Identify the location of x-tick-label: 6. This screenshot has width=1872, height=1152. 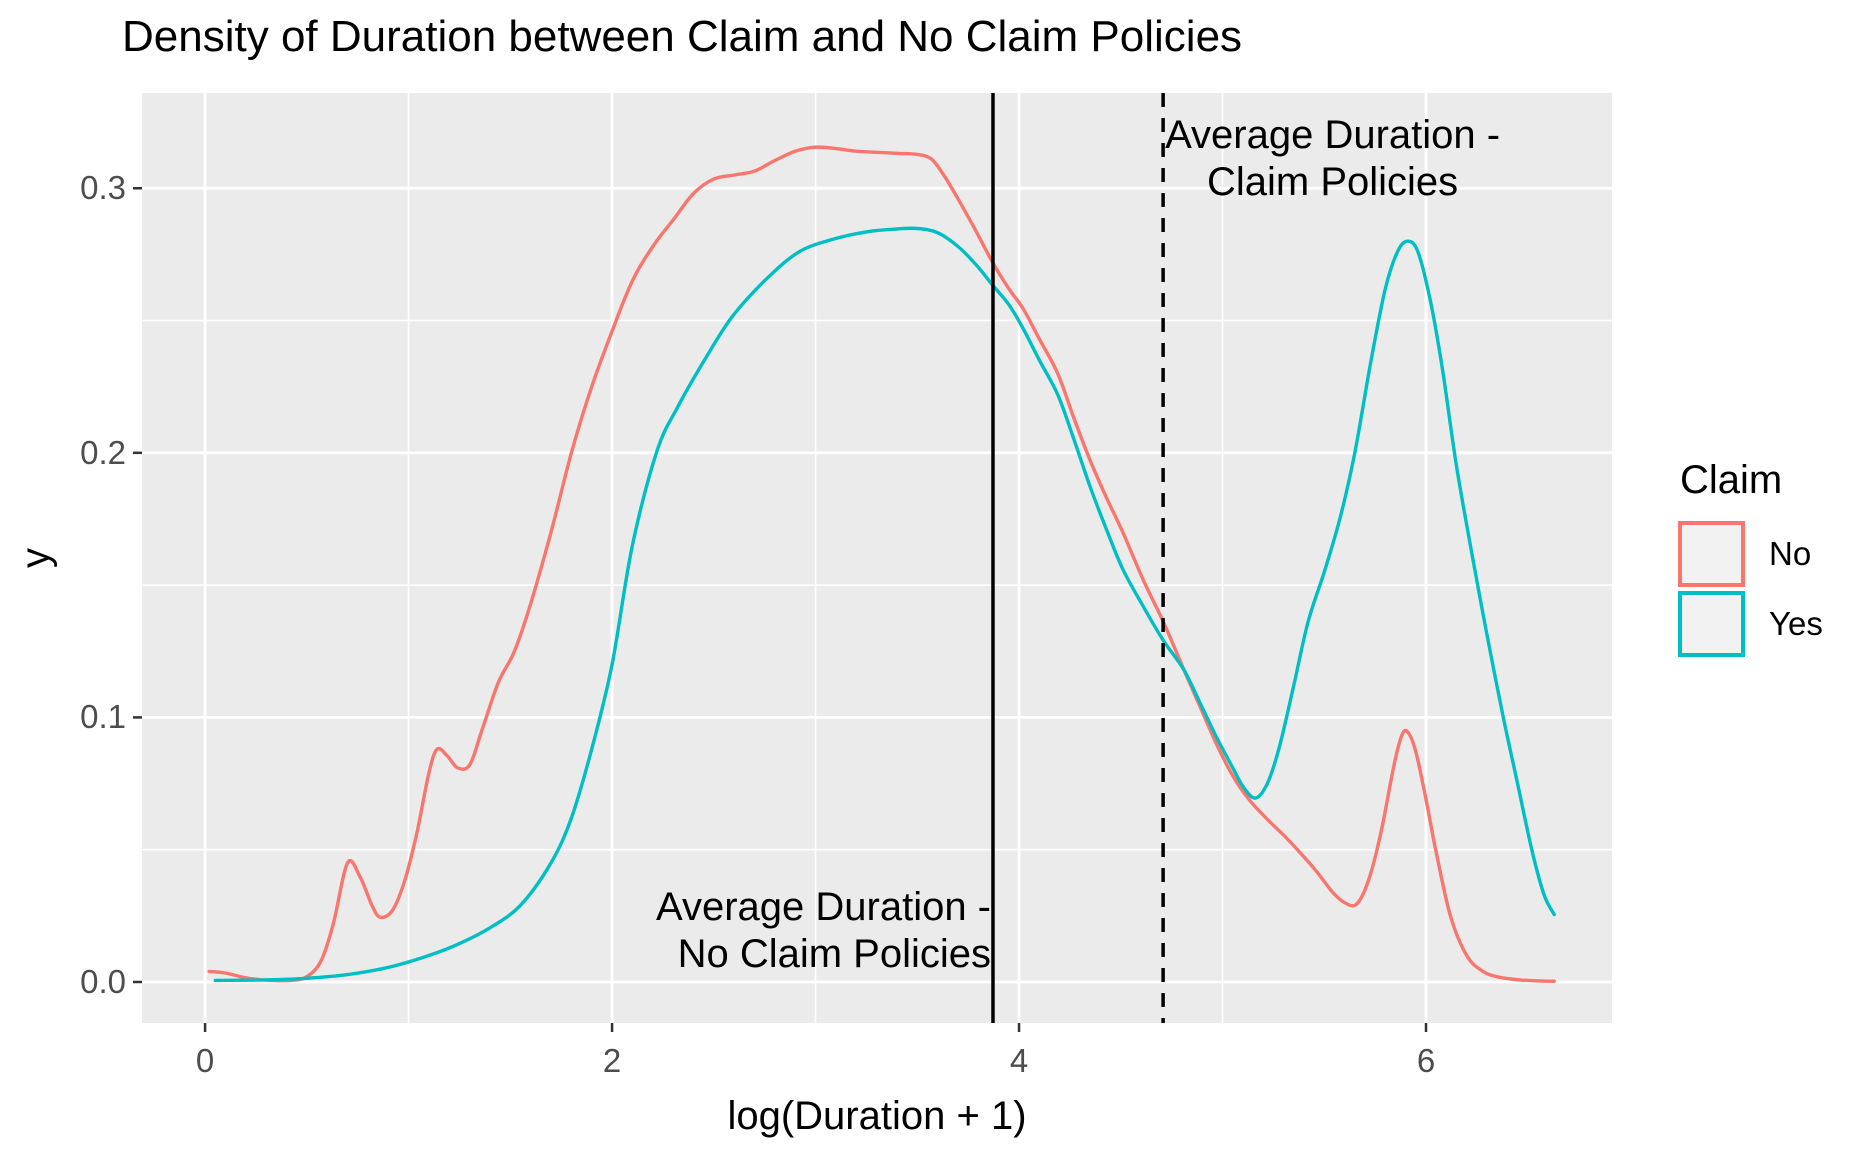
(1426, 1060).